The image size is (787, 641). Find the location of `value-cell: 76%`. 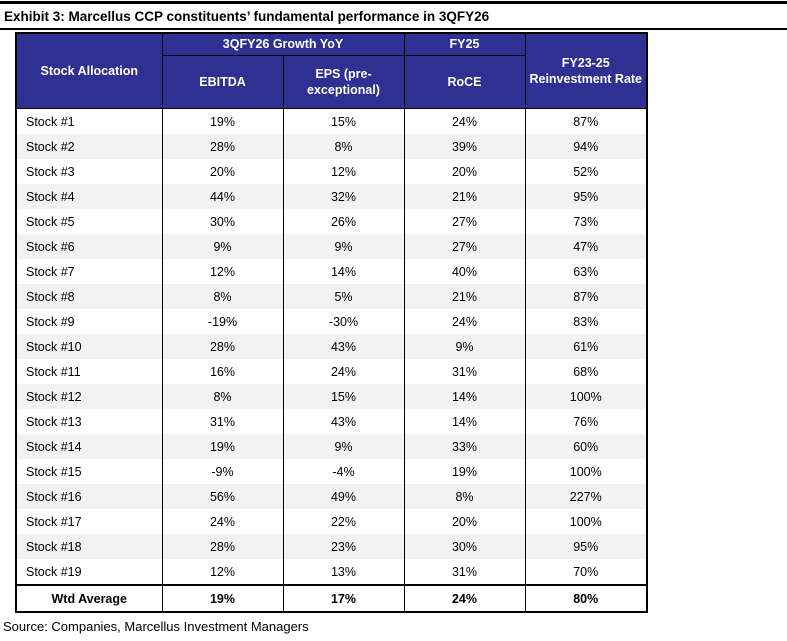

value-cell: 76% is located at coordinates (586, 421).